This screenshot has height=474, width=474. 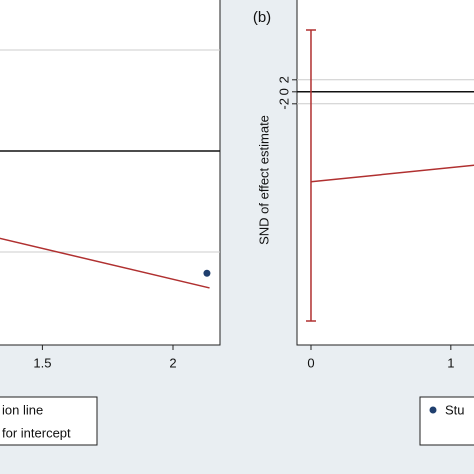 What do you see at coordinates (433, 410) in the screenshot?
I see `legend-marker` at bounding box center [433, 410].